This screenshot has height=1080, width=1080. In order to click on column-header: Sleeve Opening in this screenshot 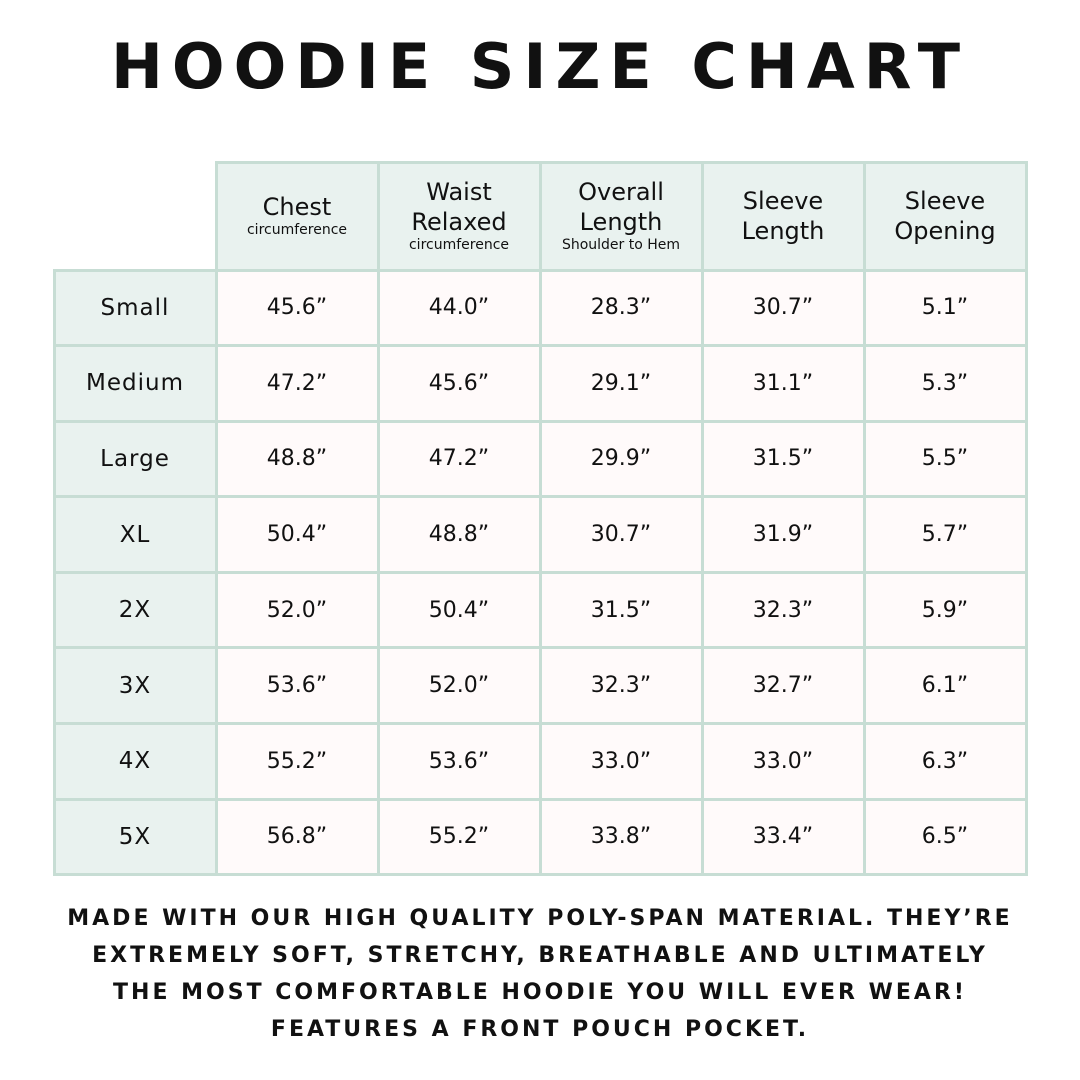, I will do `click(945, 216)`.